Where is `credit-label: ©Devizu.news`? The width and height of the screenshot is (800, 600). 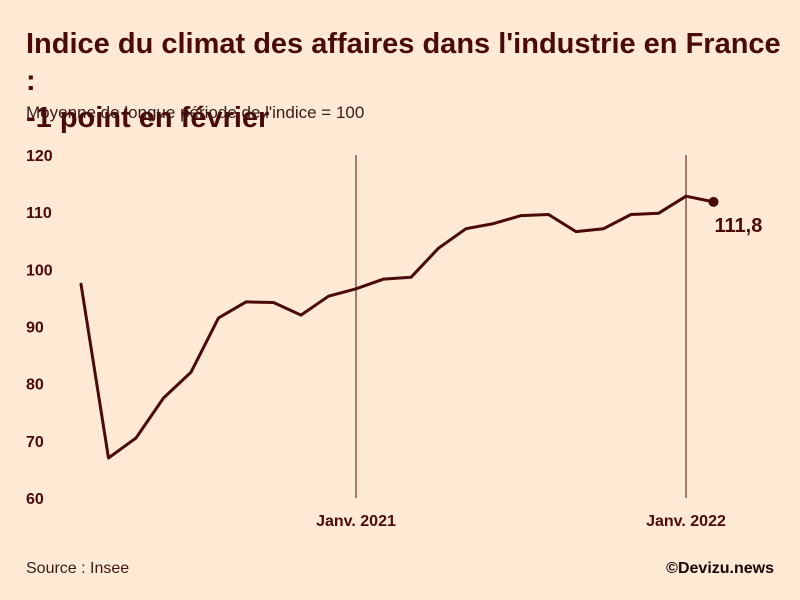
credit-label: ©Devizu.news is located at coordinates (720, 568).